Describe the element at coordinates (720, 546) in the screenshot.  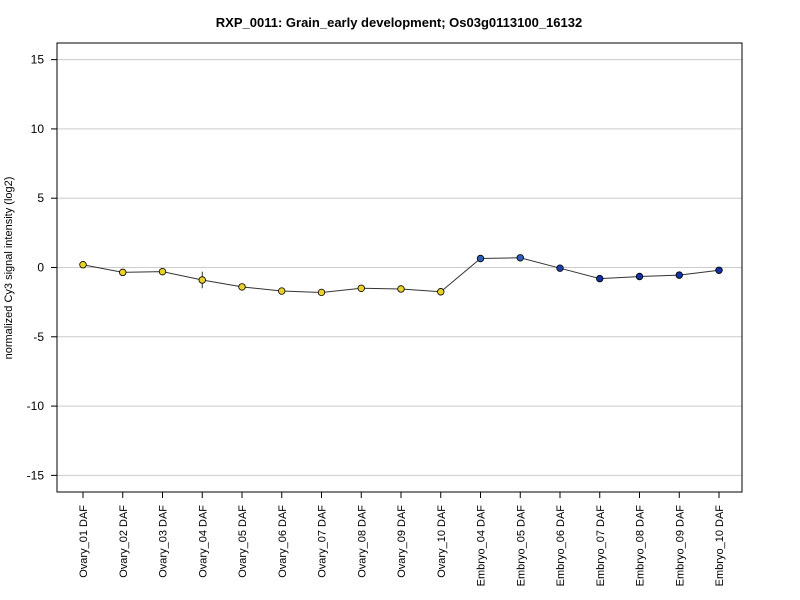
I see `x-tick-label: Embryo_10 DAF` at that location.